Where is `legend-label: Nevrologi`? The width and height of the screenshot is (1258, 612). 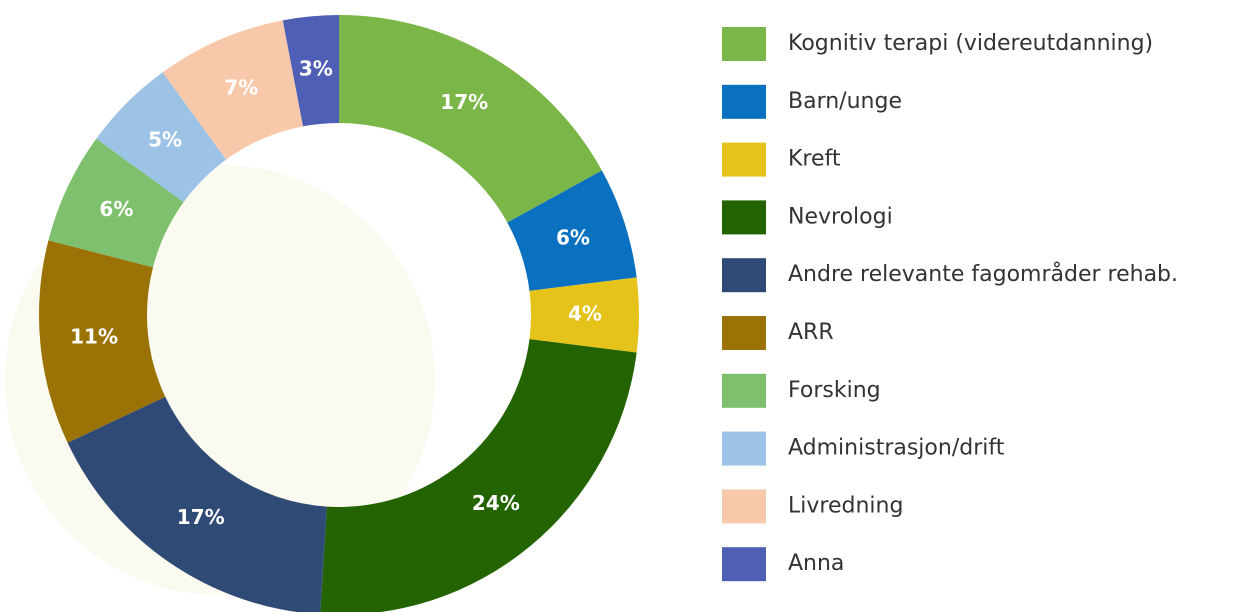
legend-label: Nevrologi is located at coordinates (840, 216).